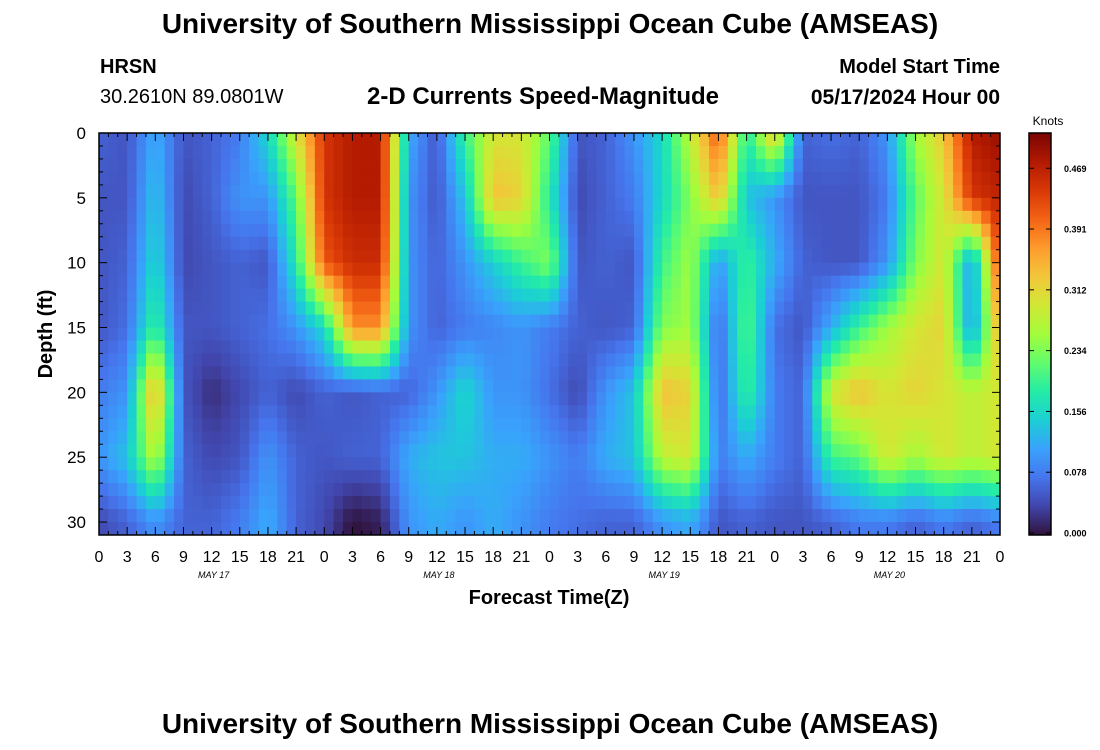 The image size is (1100, 750). What do you see at coordinates (521, 557) in the screenshot?
I see `x-tick-label: 21` at bounding box center [521, 557].